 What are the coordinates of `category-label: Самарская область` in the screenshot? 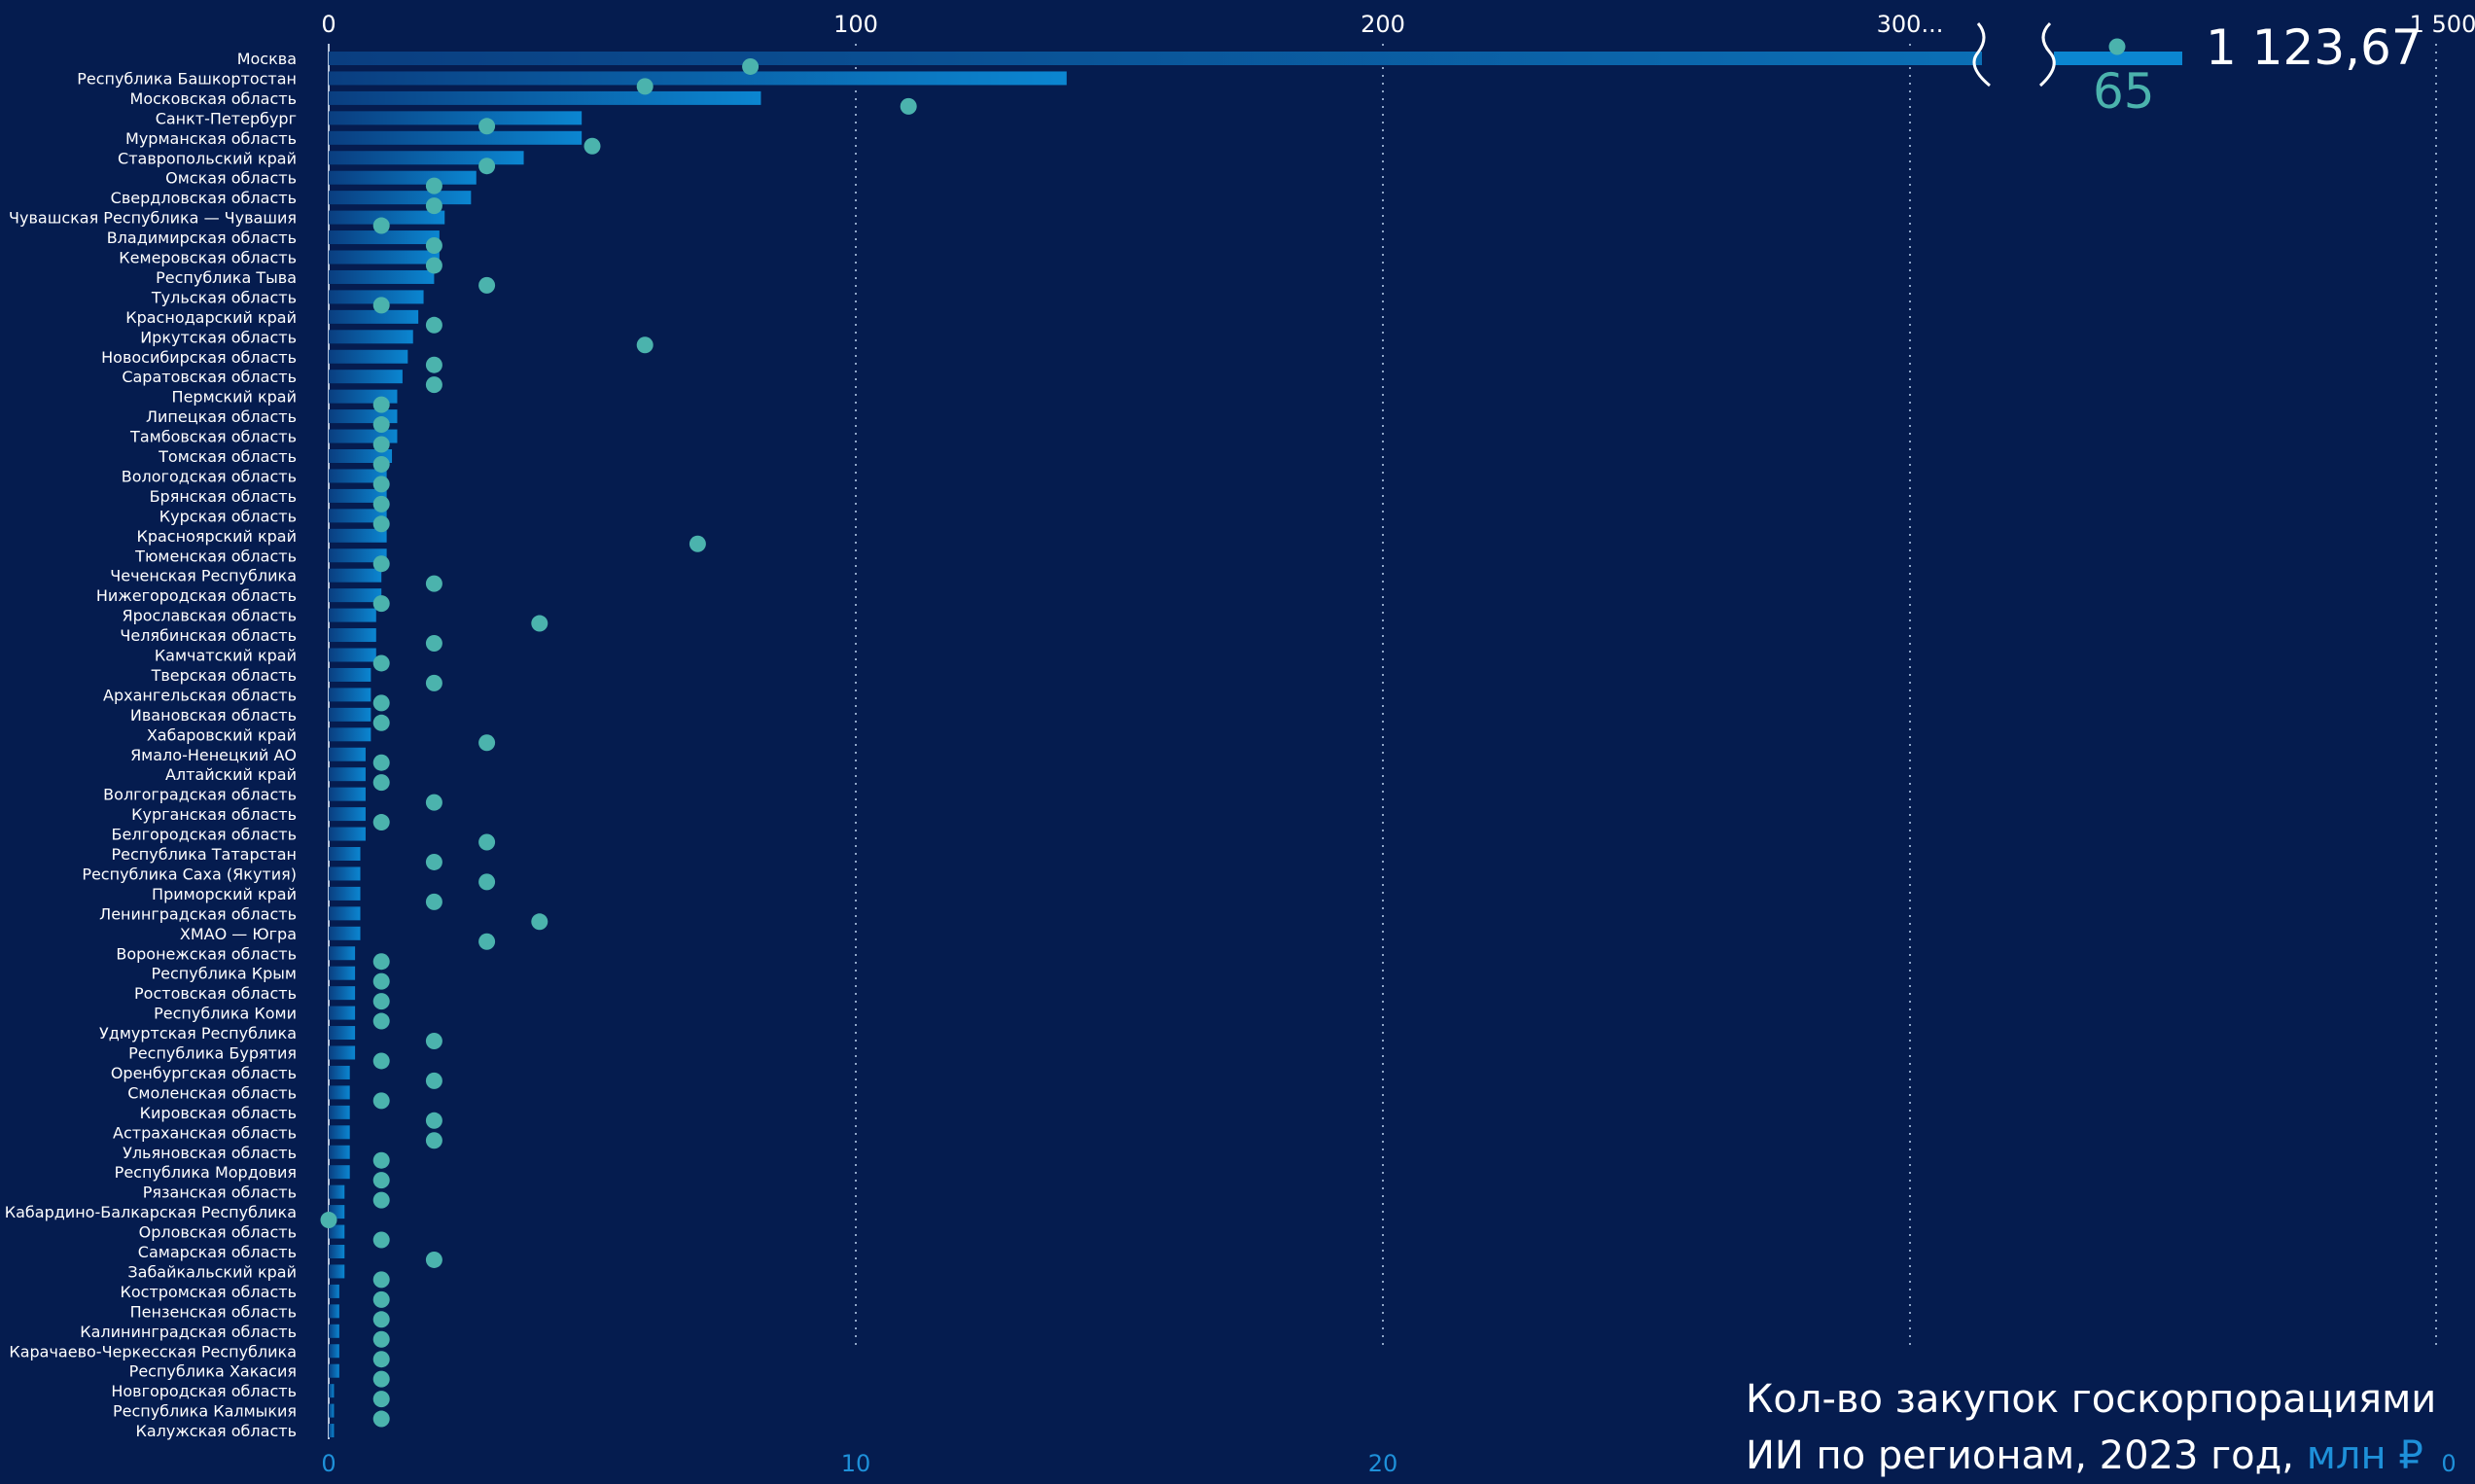 It's located at (217, 1252).